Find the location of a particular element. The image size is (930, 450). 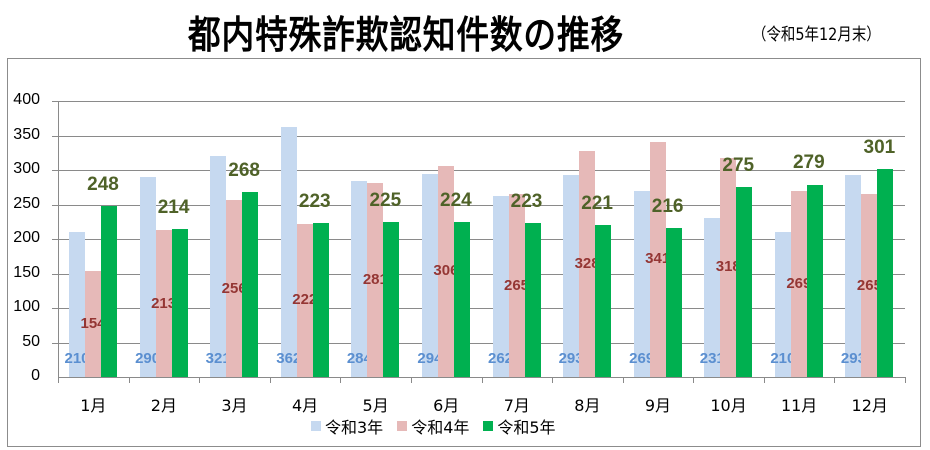

data-label-r4: 269 is located at coordinates (799, 284).